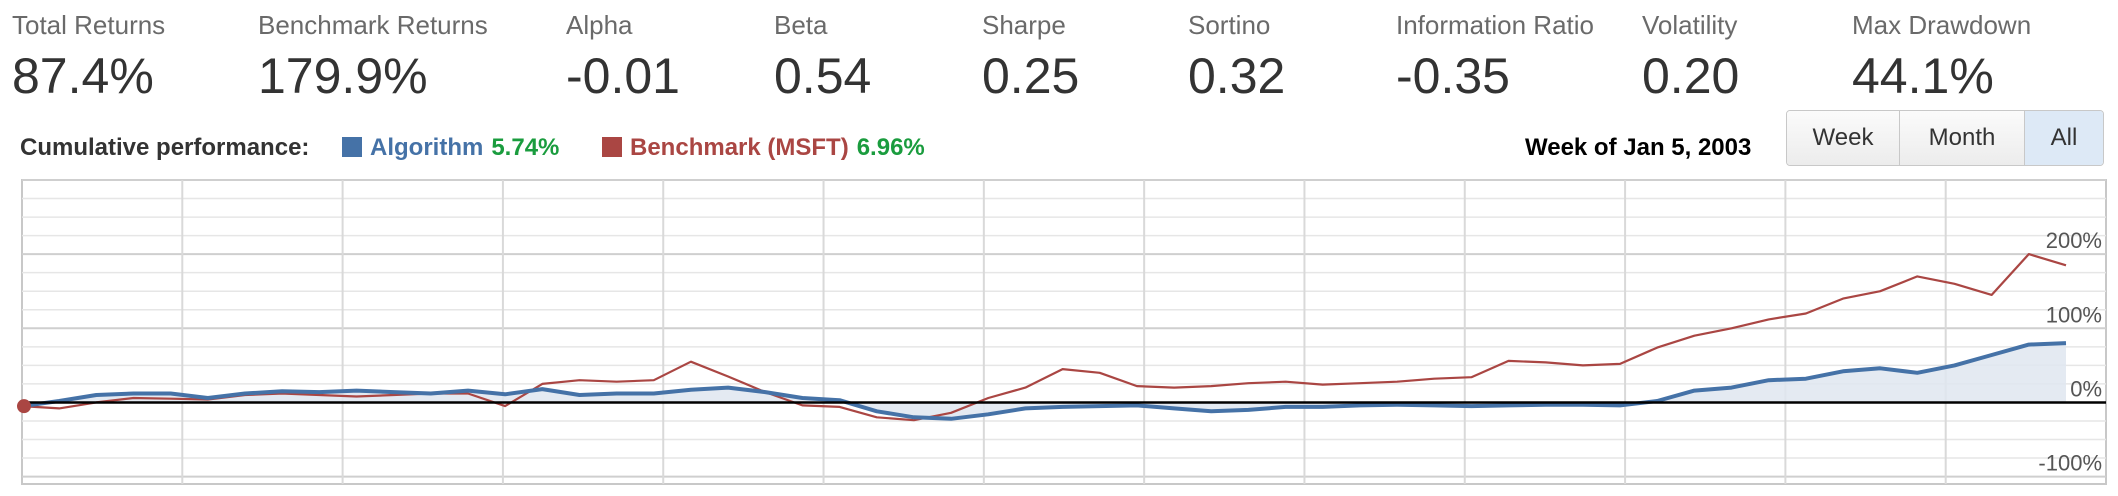 This screenshot has width=2118, height=496. I want to click on metric-value: 0.25, so click(1031, 76).